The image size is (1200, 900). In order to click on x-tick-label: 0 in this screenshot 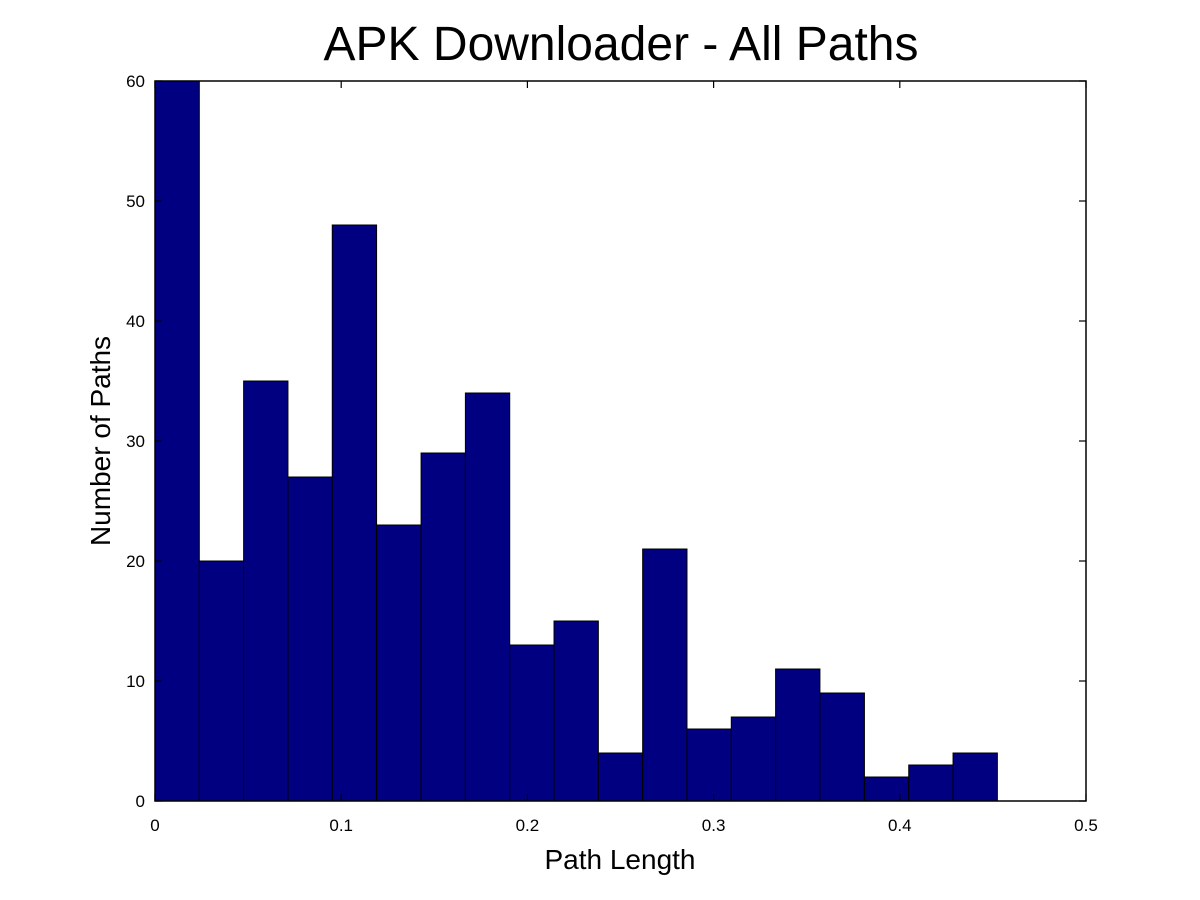, I will do `click(154, 825)`.